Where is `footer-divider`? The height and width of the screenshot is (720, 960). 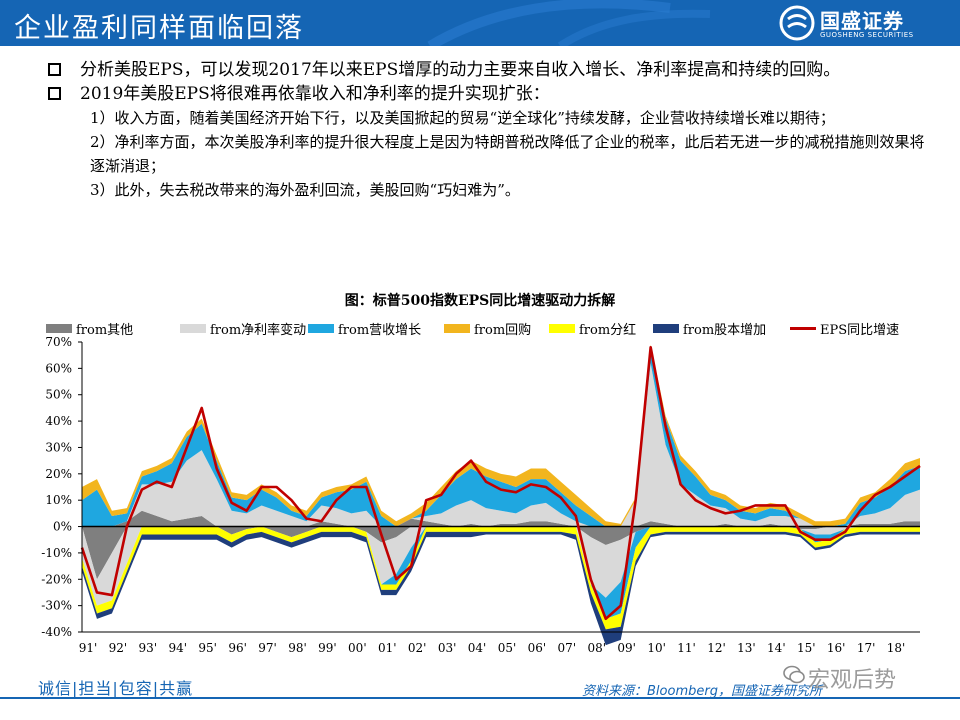 footer-divider is located at coordinates (480, 698).